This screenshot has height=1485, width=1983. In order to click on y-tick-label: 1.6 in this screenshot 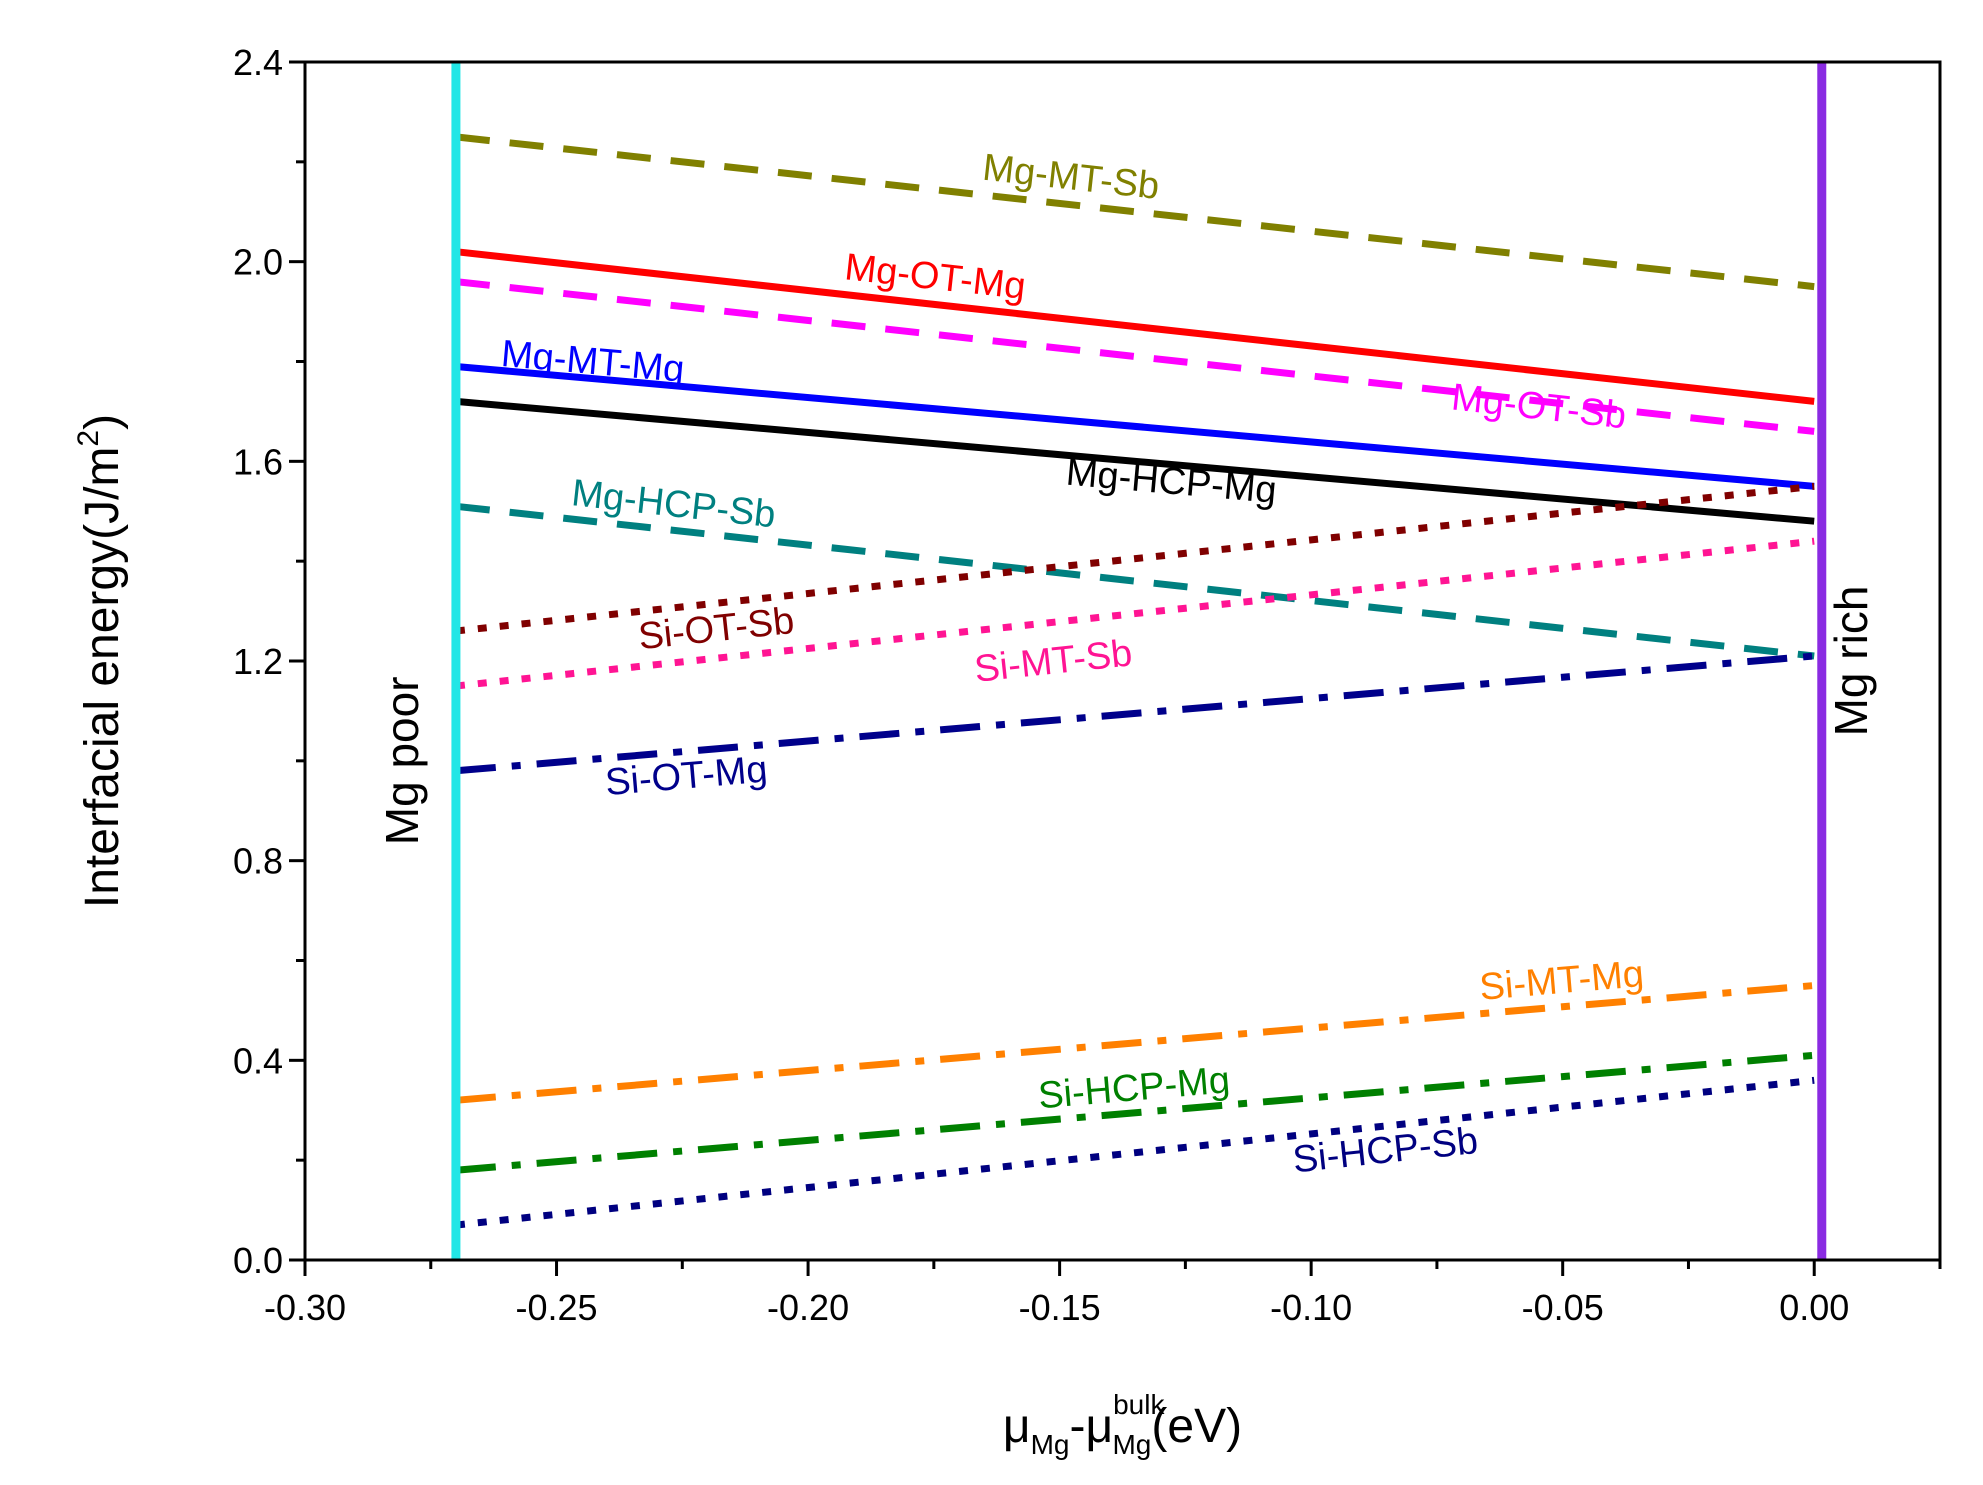, I will do `click(258, 461)`.